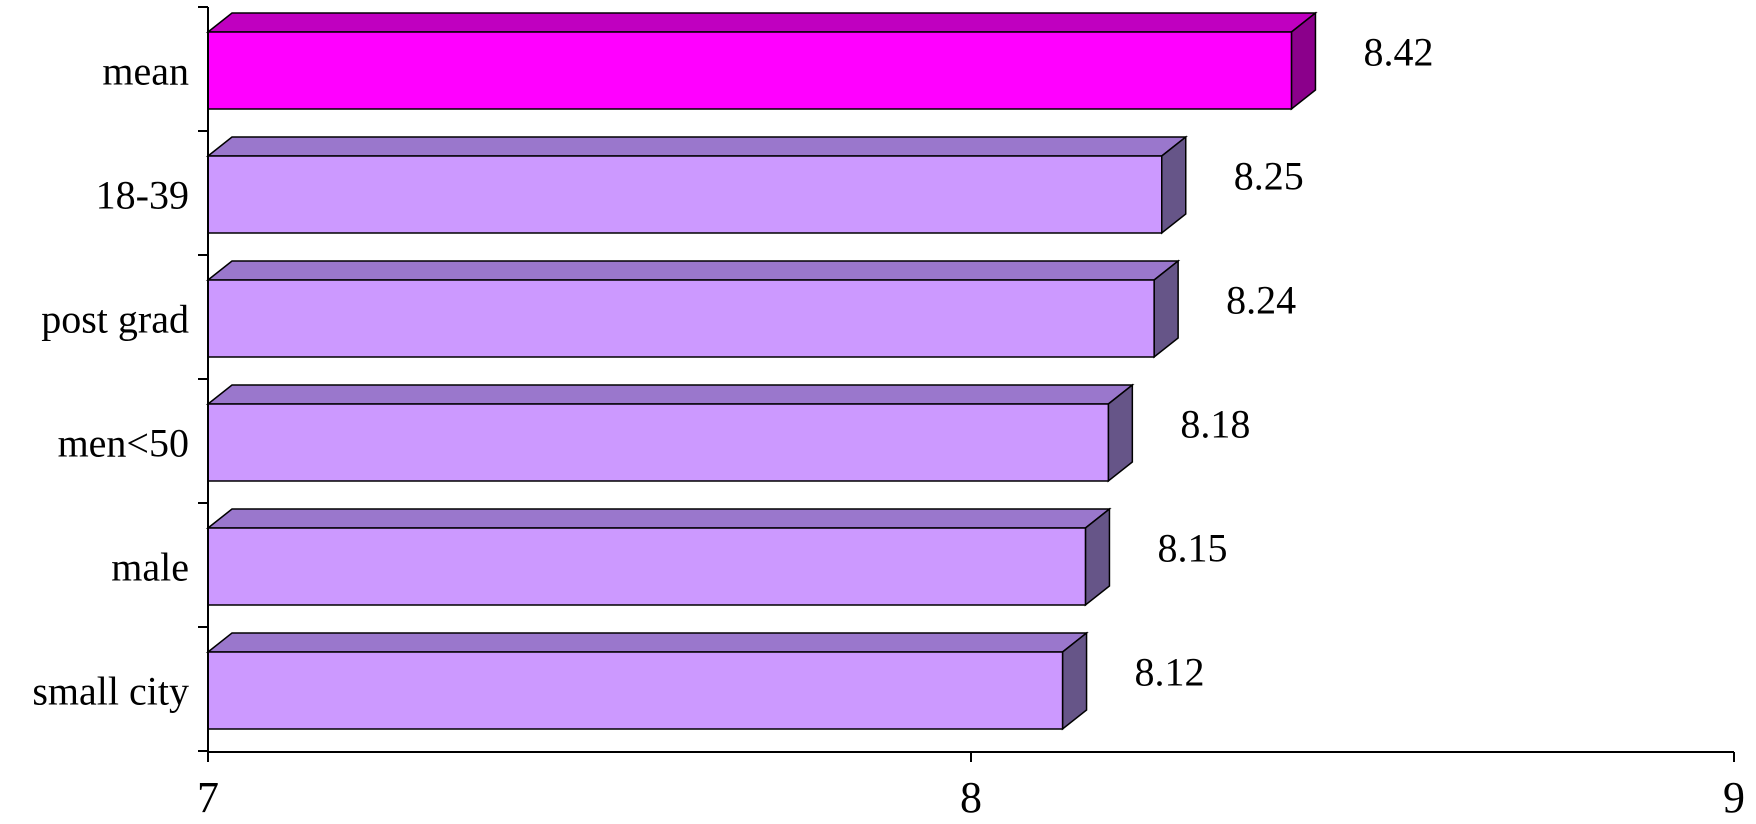 This screenshot has height=824, width=1756. I want to click on value-label: 8.18, so click(1215, 424).